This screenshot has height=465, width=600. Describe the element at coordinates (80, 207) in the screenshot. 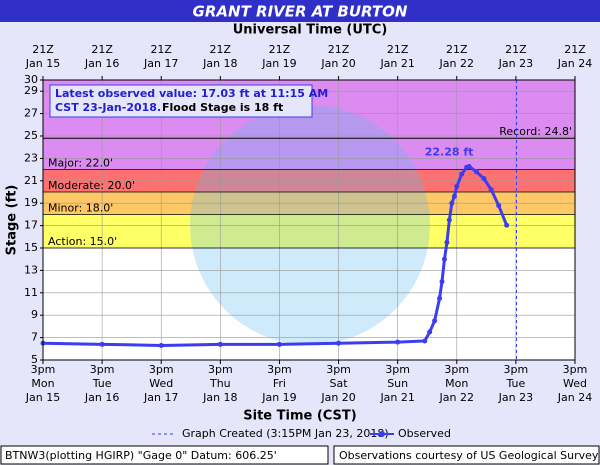

I see `flood-label: Minor: 18.0'` at that location.